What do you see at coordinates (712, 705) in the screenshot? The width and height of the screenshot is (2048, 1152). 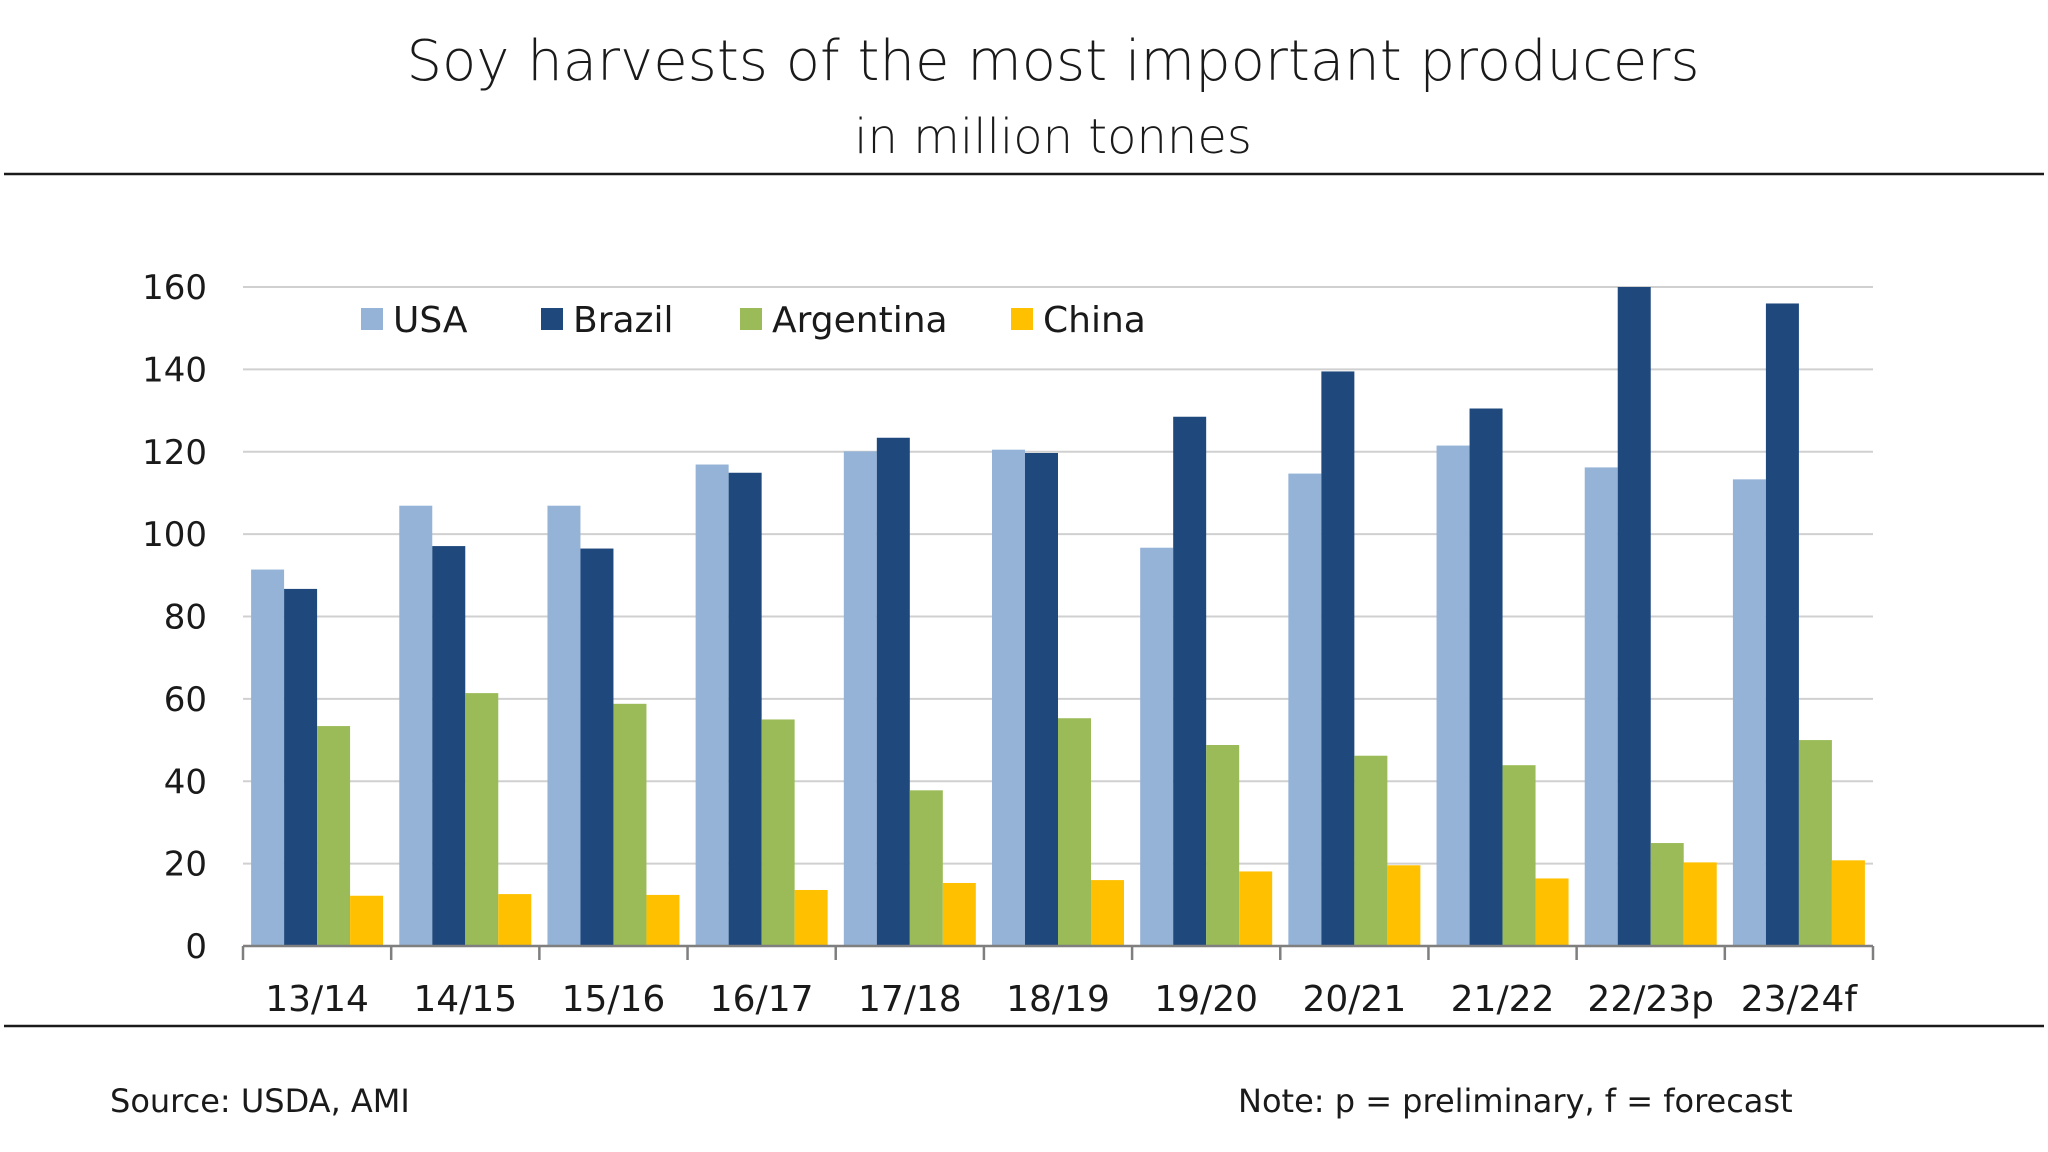 I see `bar-usa-16/17` at bounding box center [712, 705].